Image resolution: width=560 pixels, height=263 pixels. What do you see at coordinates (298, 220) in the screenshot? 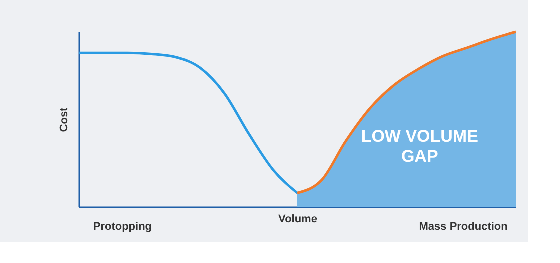
I see `x-axis-title: Volume` at bounding box center [298, 220].